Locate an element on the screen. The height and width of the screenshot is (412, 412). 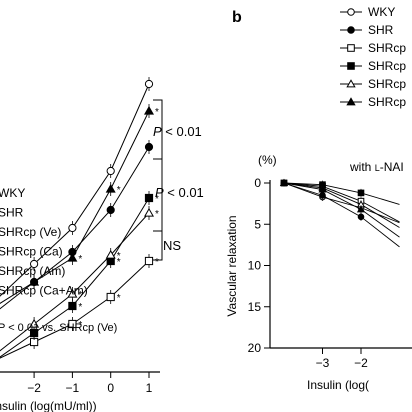
panel-label-b: b is located at coordinates (237, 17).